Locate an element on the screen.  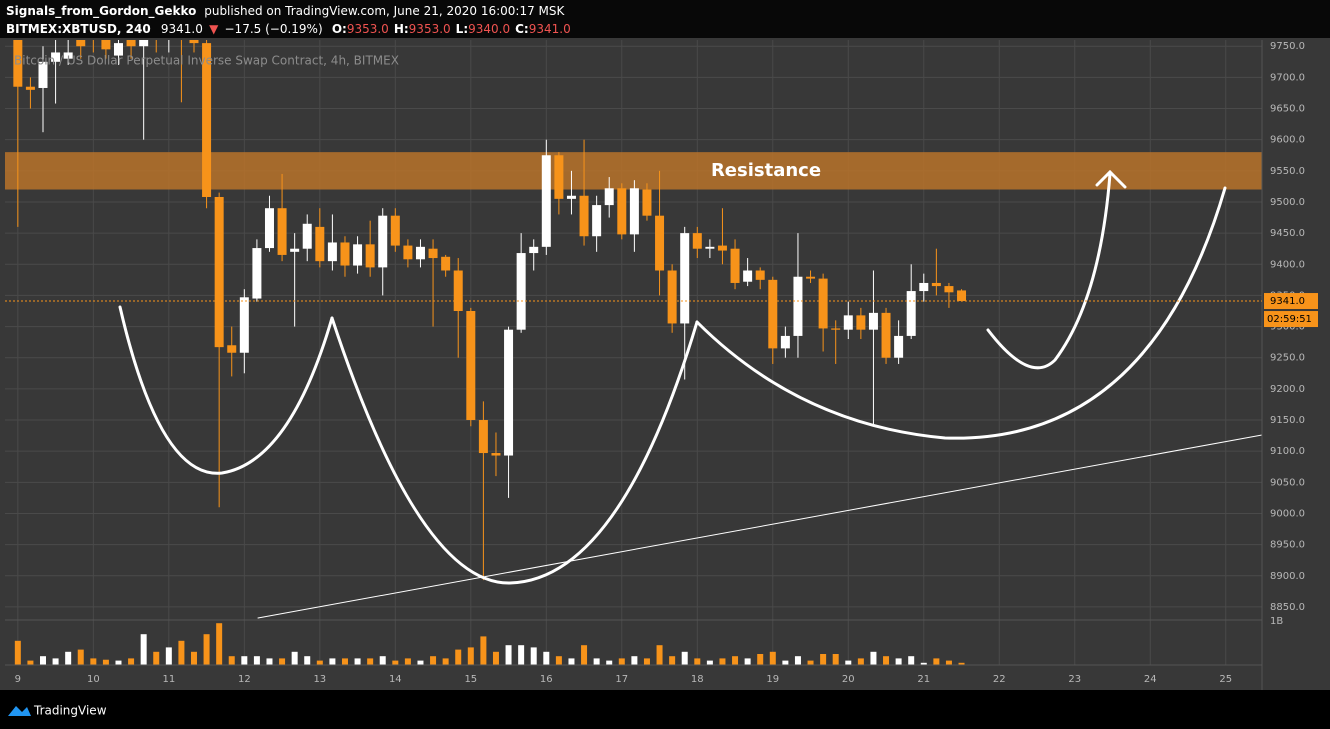
x-tick-label: 9 is located at coordinates (18, 679).